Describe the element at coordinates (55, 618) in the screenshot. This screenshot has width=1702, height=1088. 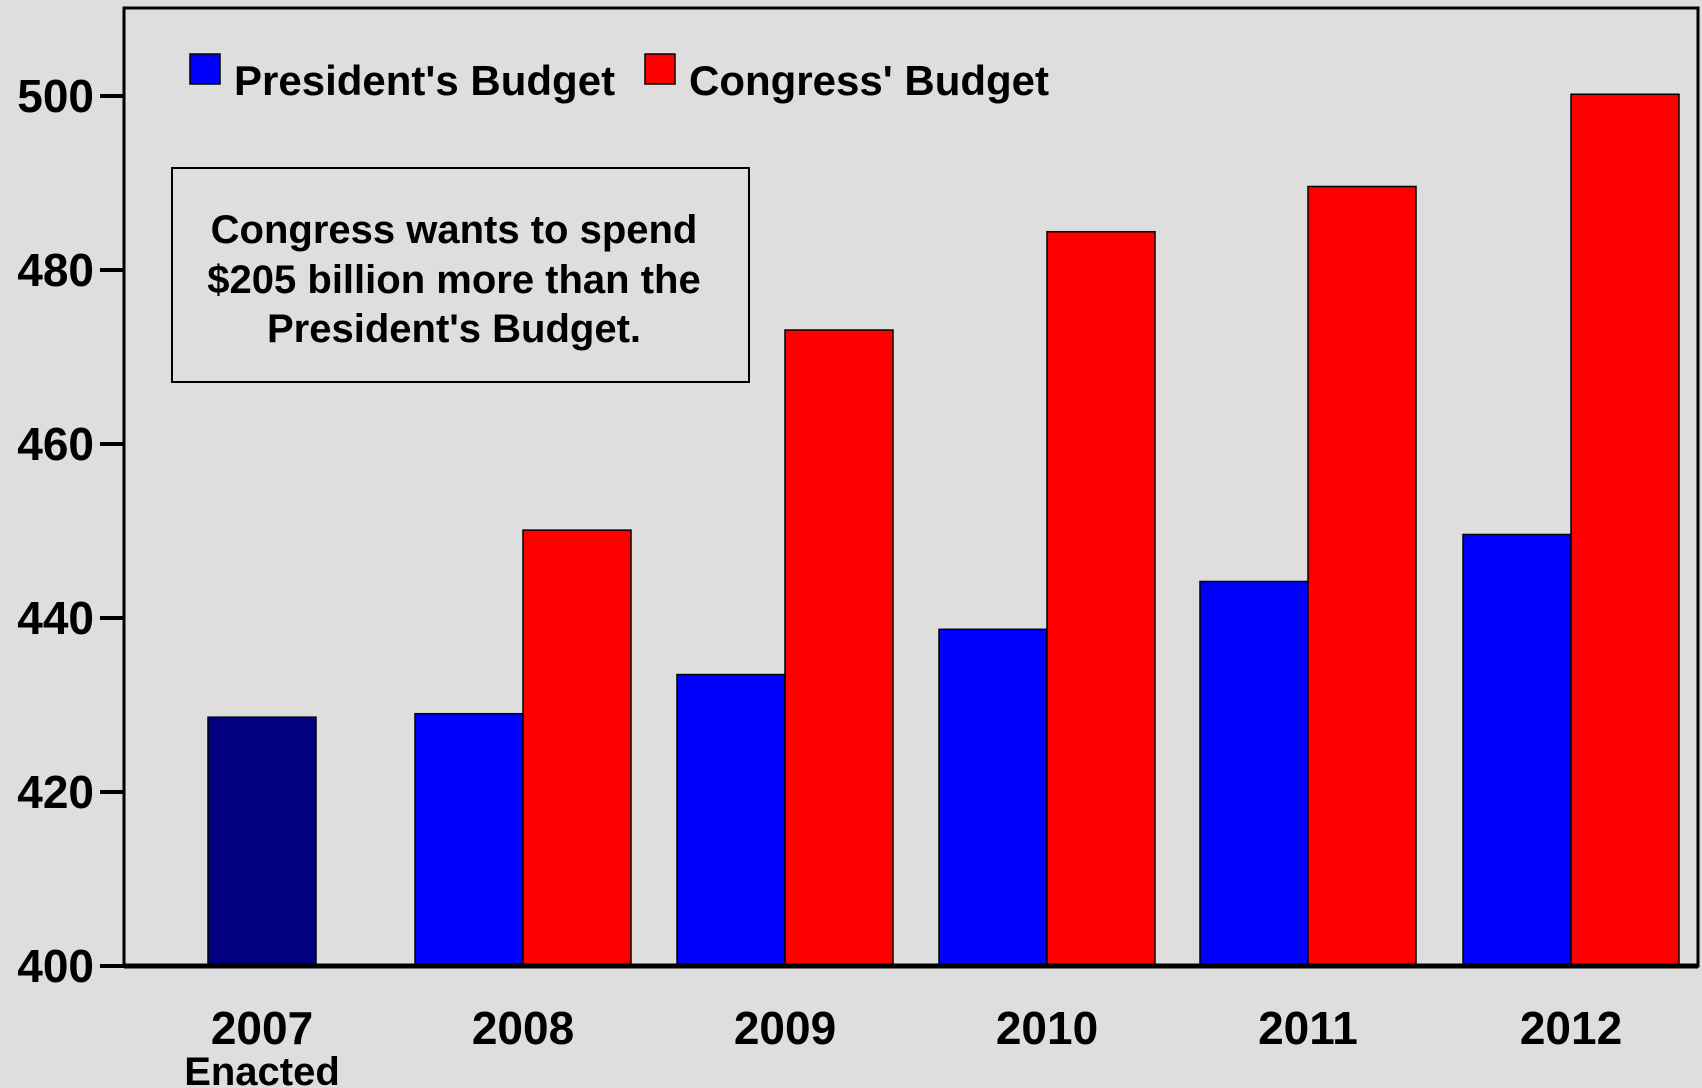
I see `y-tick-label: 440` at that location.